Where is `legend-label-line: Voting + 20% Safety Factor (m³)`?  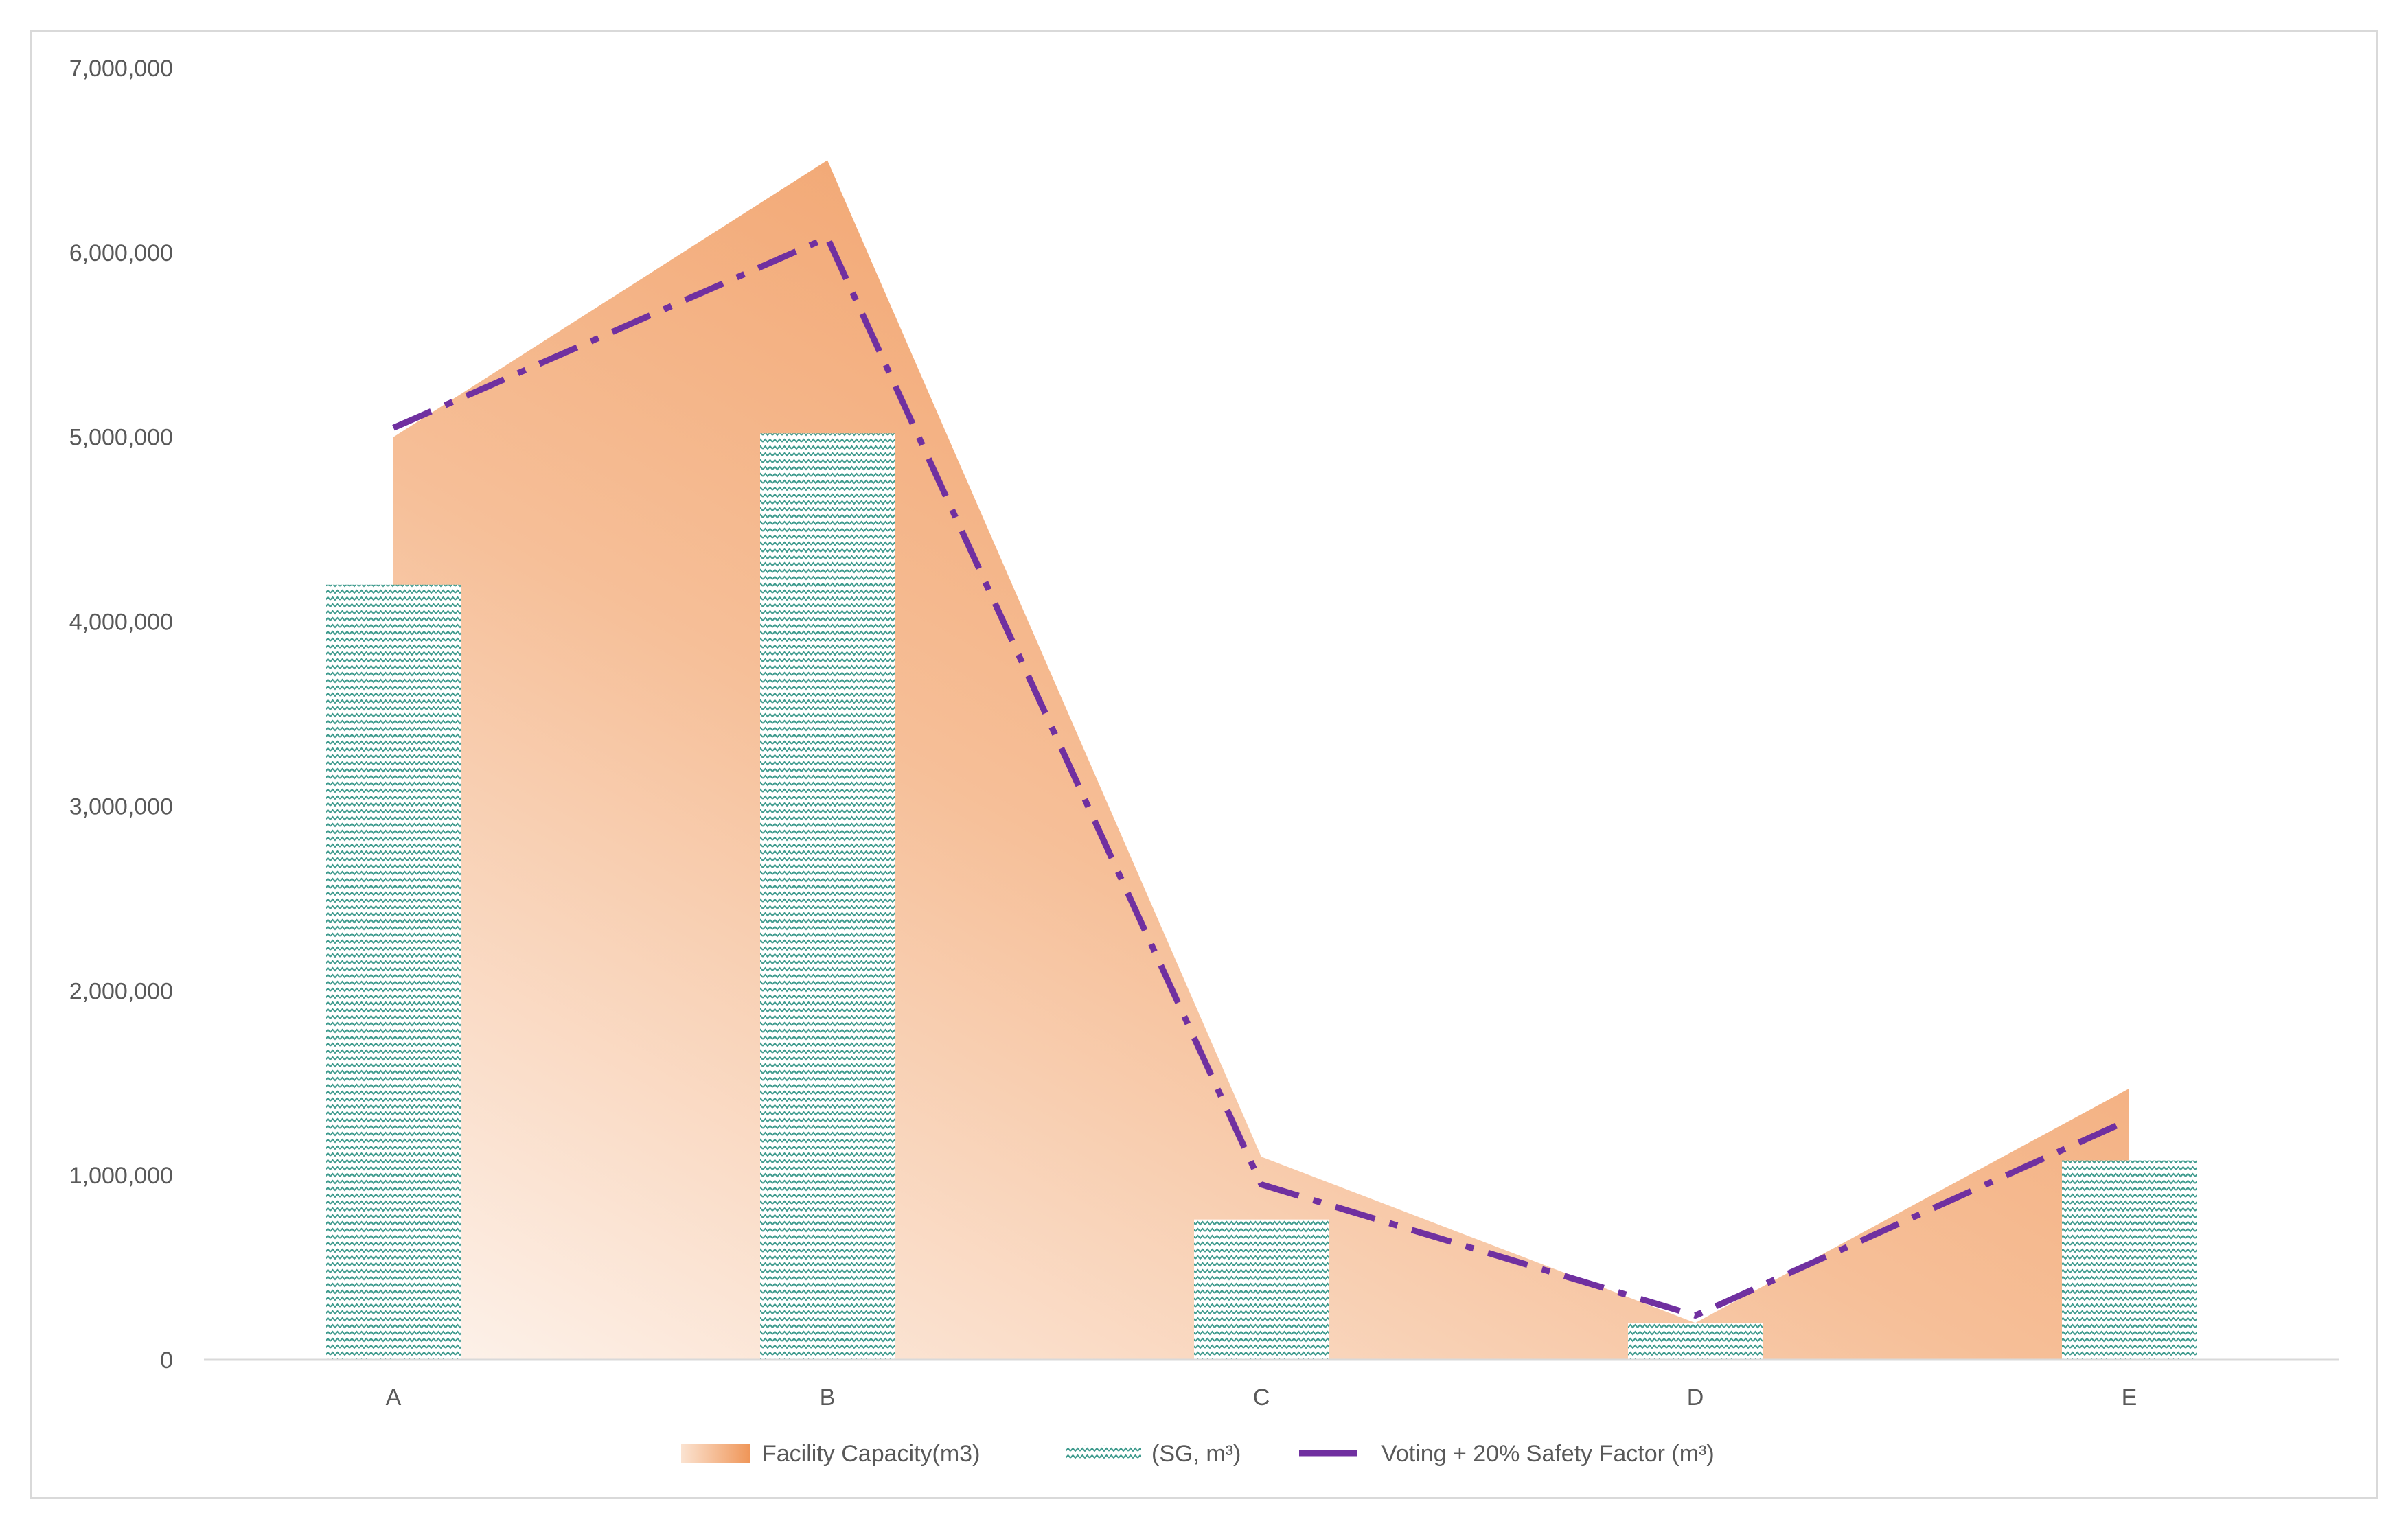 legend-label-line: Voting + 20% Safety Factor (m³) is located at coordinates (1548, 1454).